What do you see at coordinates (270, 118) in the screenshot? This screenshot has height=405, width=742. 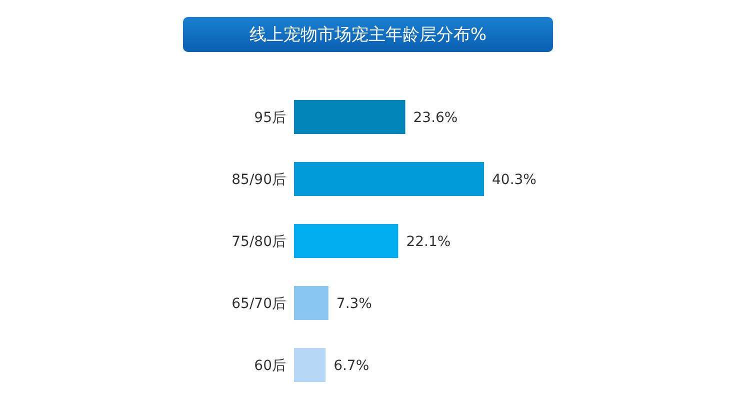 I see `y-tick-label: 95后` at bounding box center [270, 118].